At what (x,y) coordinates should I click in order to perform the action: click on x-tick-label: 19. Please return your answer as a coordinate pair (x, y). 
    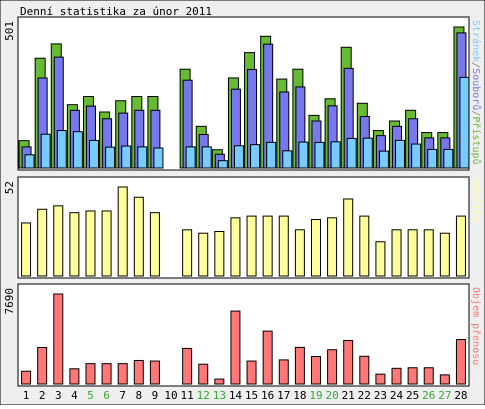
    Looking at the image, I should click on (315, 395).